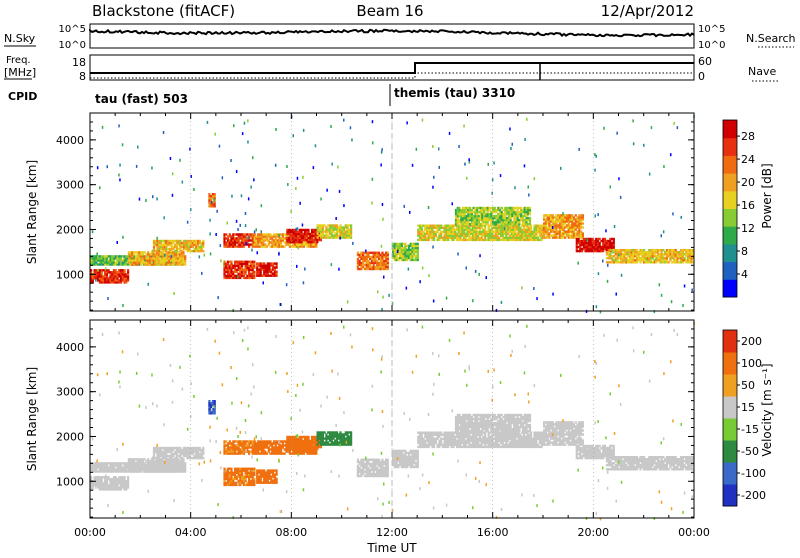 This screenshot has width=800, height=558. I want to click on noise-sky-line, so click(392, 33).